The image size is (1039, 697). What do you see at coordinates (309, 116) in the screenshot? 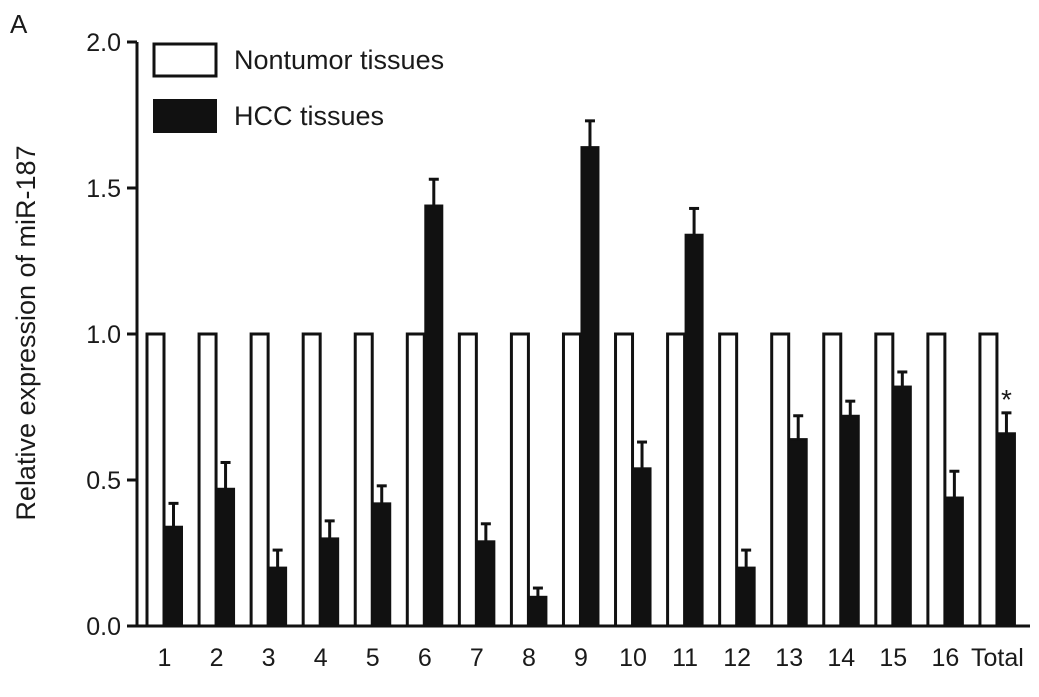
I see `legend-label: HCC tissues` at bounding box center [309, 116].